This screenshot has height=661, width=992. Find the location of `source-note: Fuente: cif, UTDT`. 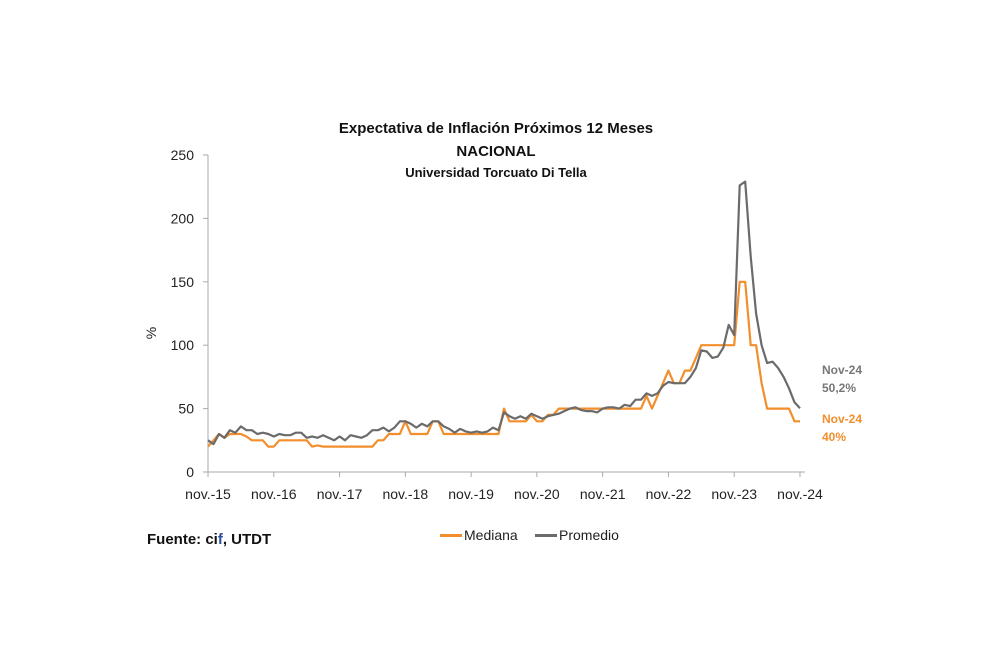

source-note: Fuente: cif, UTDT is located at coordinates (209, 539).